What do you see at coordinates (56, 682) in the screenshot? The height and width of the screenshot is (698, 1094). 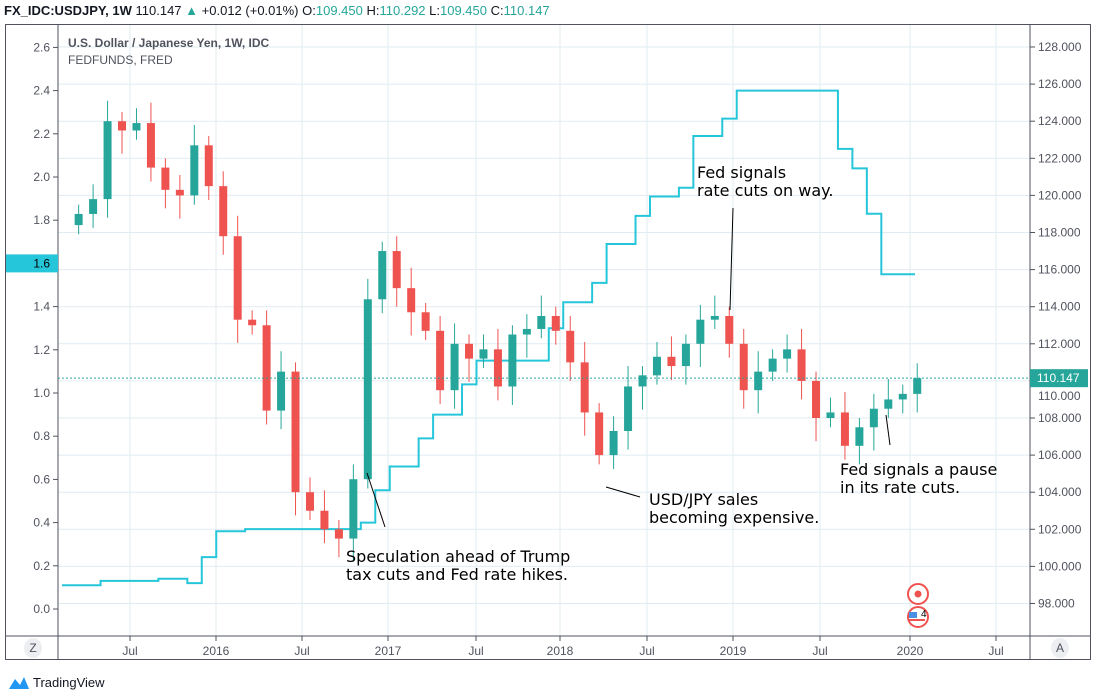 I see `tradingview-logo: TradingView` at bounding box center [56, 682].